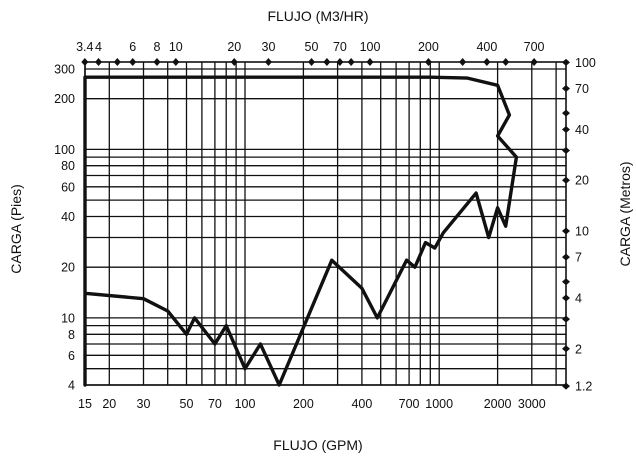  Describe the element at coordinates (132, 47) in the screenshot. I see `top-tick-label-6: 6` at that location.